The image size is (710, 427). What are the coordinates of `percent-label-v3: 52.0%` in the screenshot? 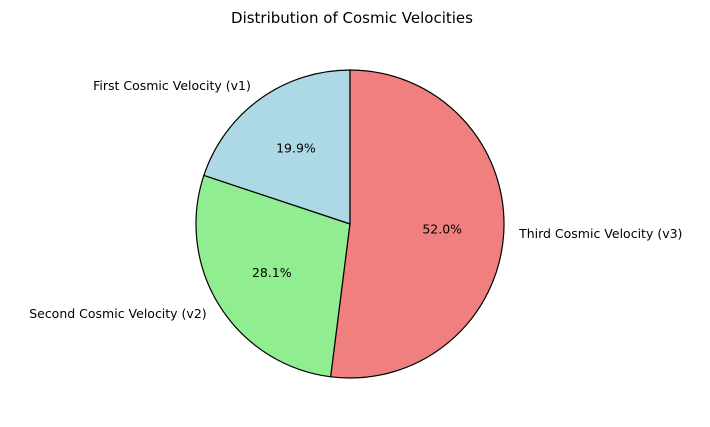 It's located at (442, 228).